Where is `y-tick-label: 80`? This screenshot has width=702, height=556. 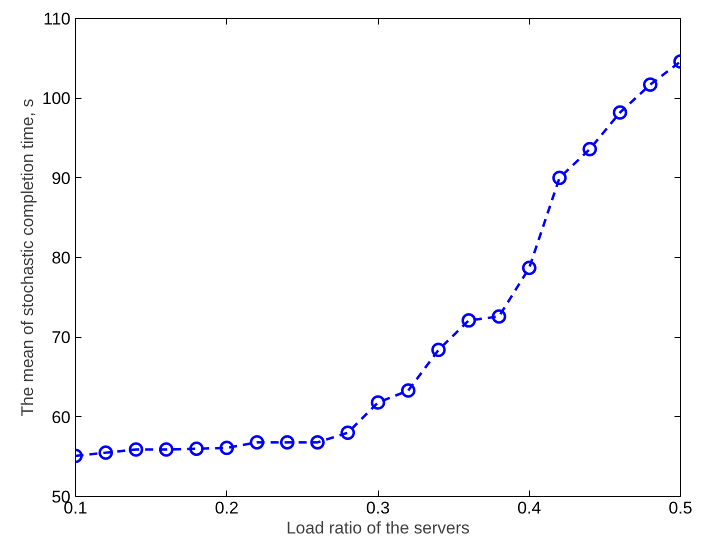
y-tick-label: 80 is located at coordinates (61, 258).